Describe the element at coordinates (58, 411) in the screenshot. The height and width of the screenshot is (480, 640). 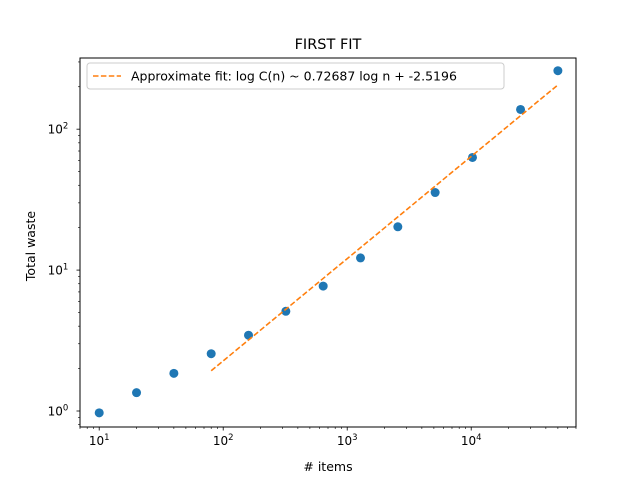
I see `y-tick-label: 100` at that location.